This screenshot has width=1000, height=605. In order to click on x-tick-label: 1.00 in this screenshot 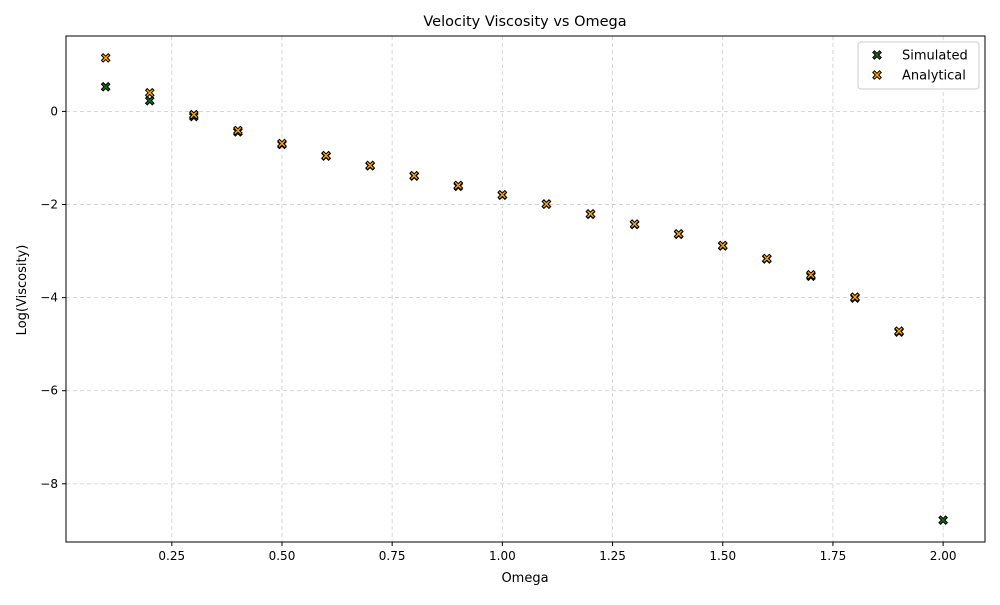, I will do `click(502, 556)`.